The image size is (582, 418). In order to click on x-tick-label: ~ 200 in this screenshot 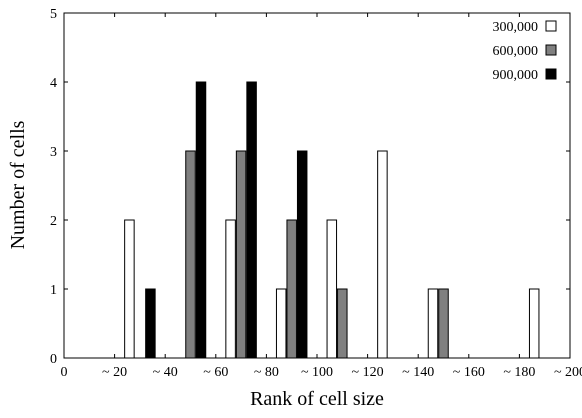, I will do `click(568, 372)`.